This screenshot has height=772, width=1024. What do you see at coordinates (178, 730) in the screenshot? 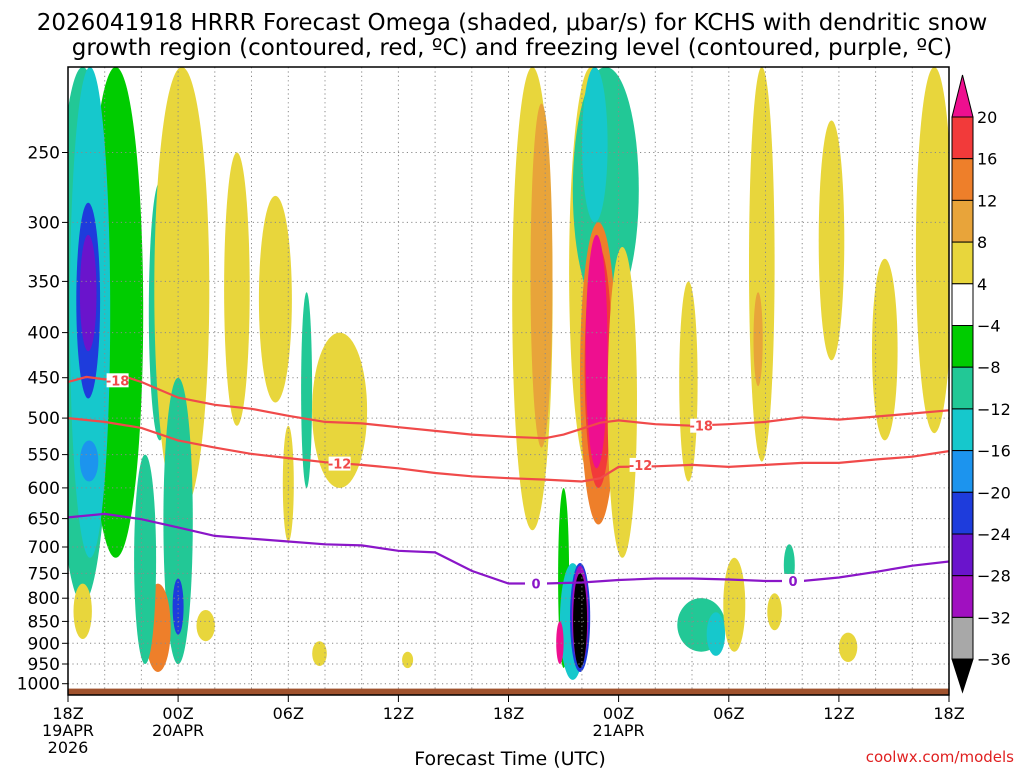
I see `x-tick-label-6-1: 20APR` at bounding box center [178, 730].